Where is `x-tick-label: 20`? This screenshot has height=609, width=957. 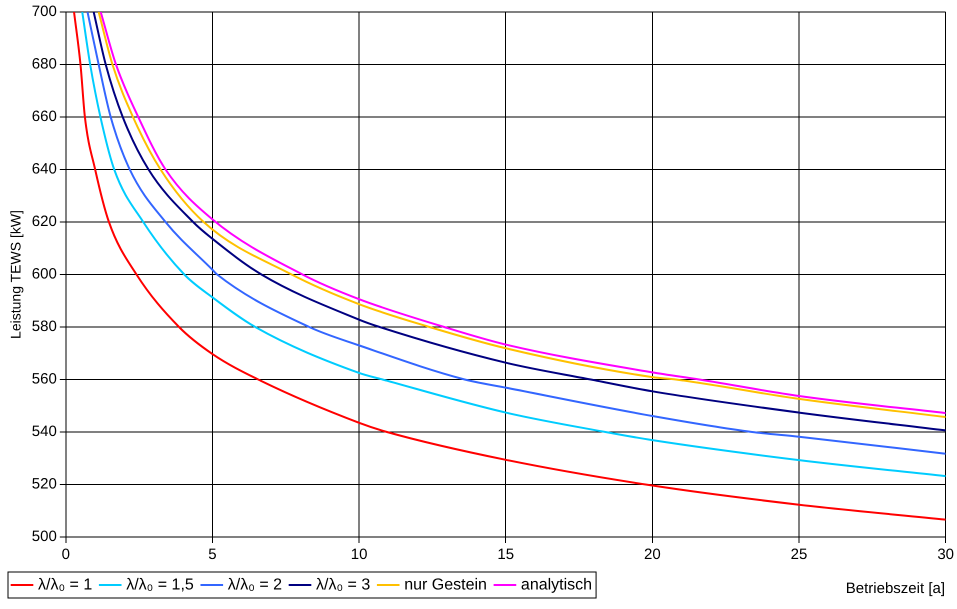 x-tick-label: 20 is located at coordinates (652, 555).